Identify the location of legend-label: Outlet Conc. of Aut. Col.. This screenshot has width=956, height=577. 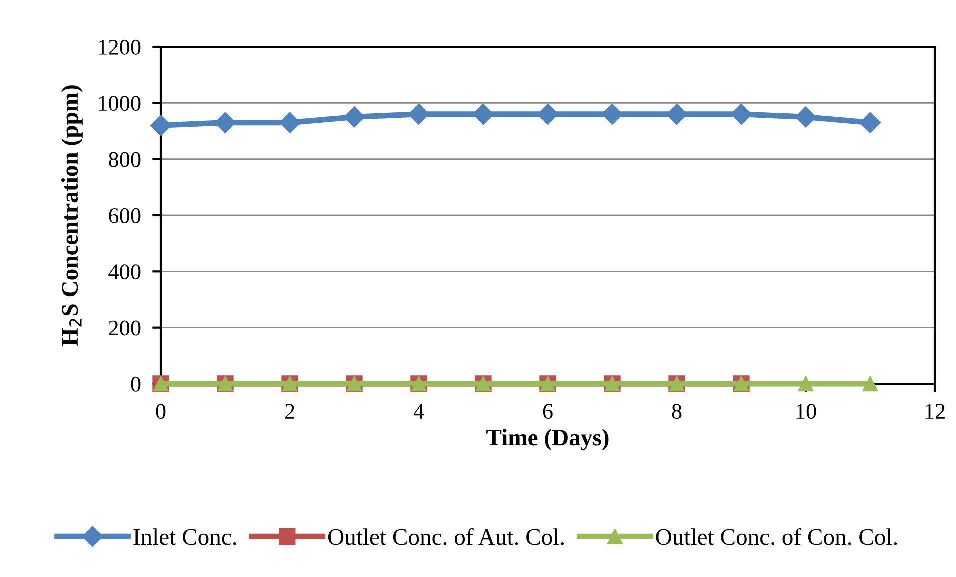
(446, 537).